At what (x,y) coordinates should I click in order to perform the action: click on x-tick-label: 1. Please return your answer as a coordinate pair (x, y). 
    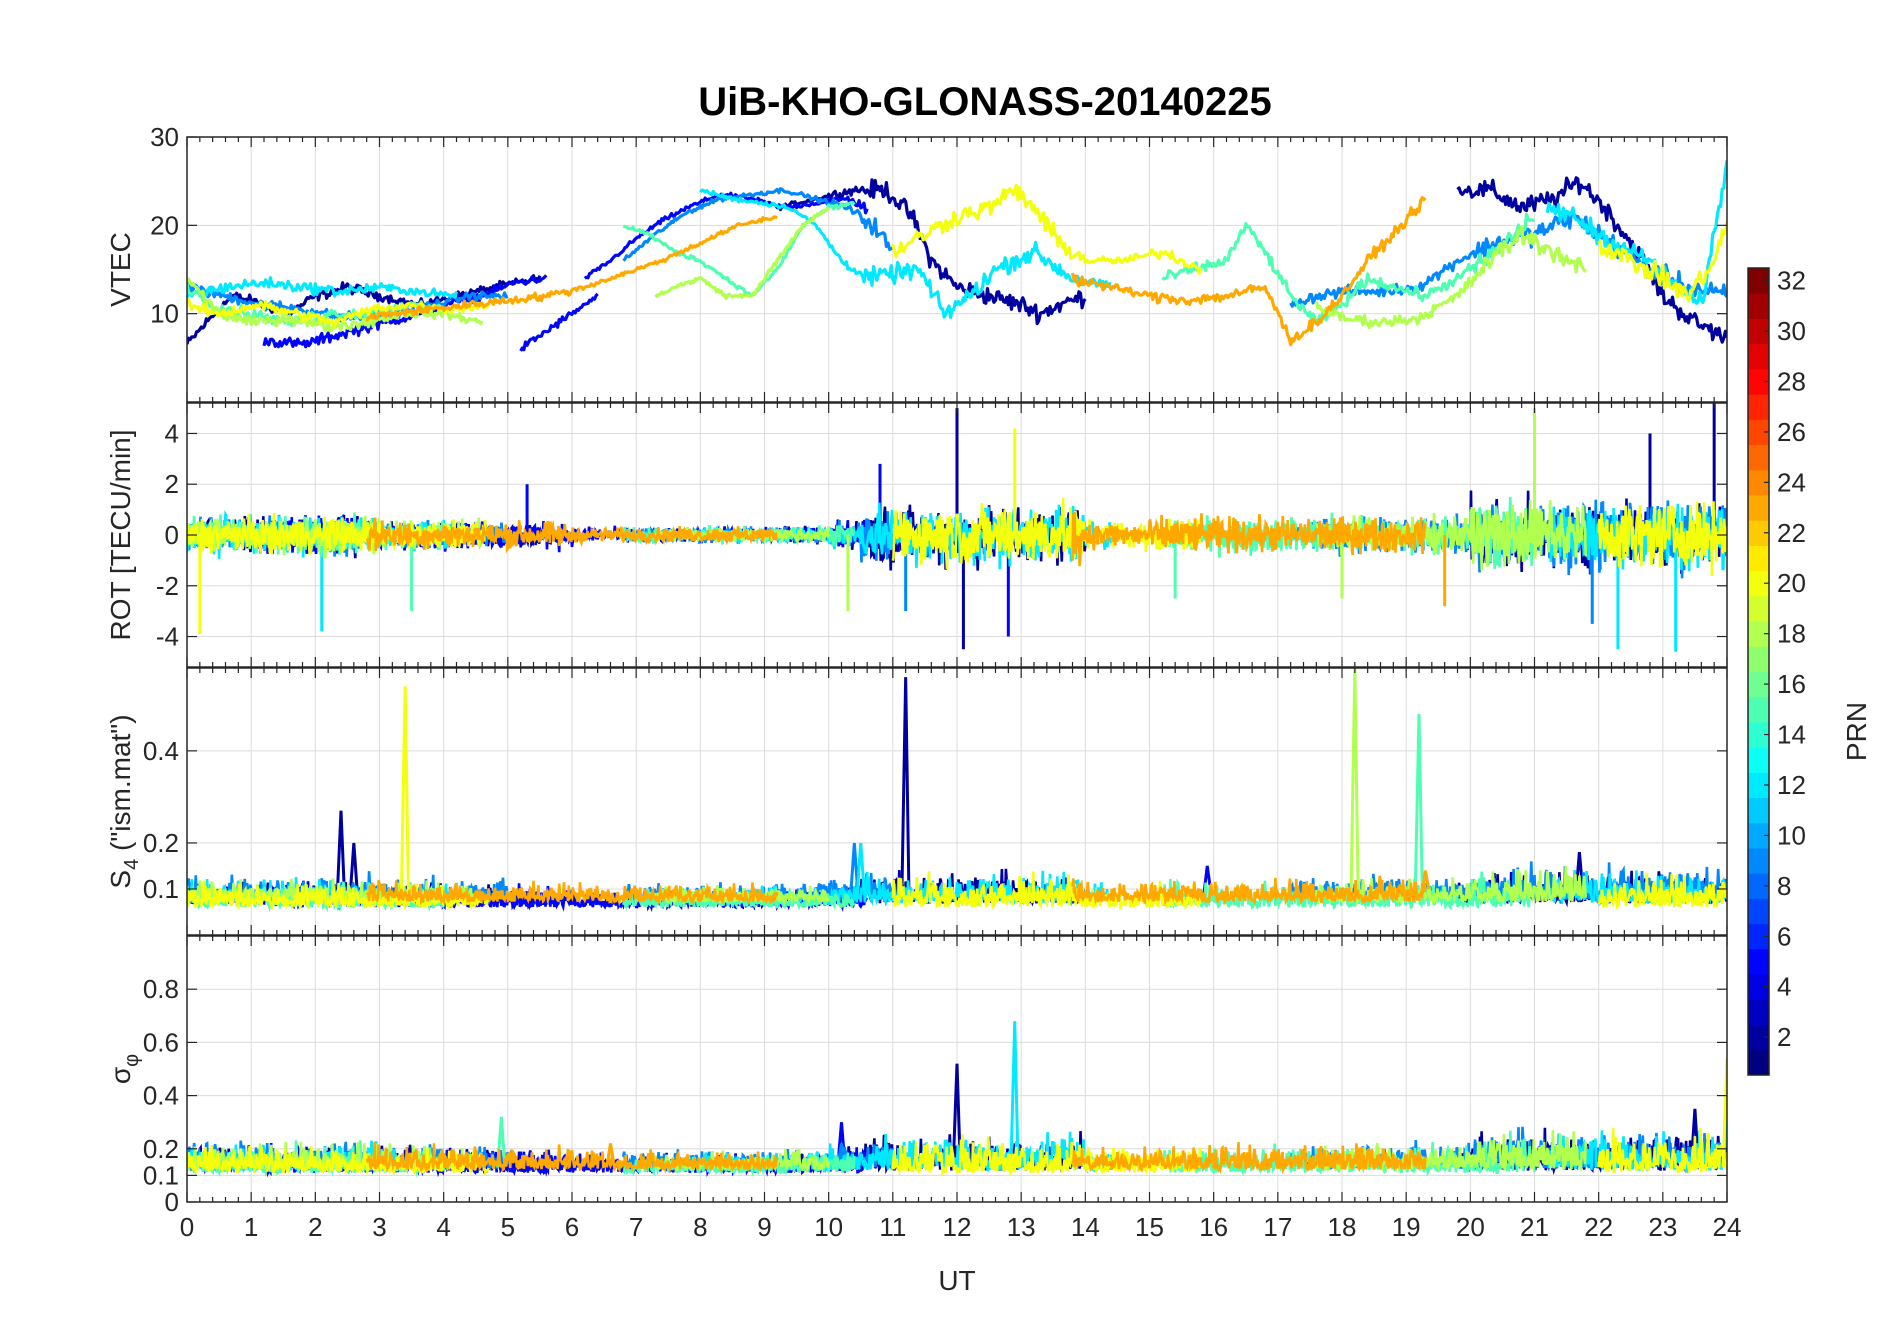
    Looking at the image, I should click on (251, 1227).